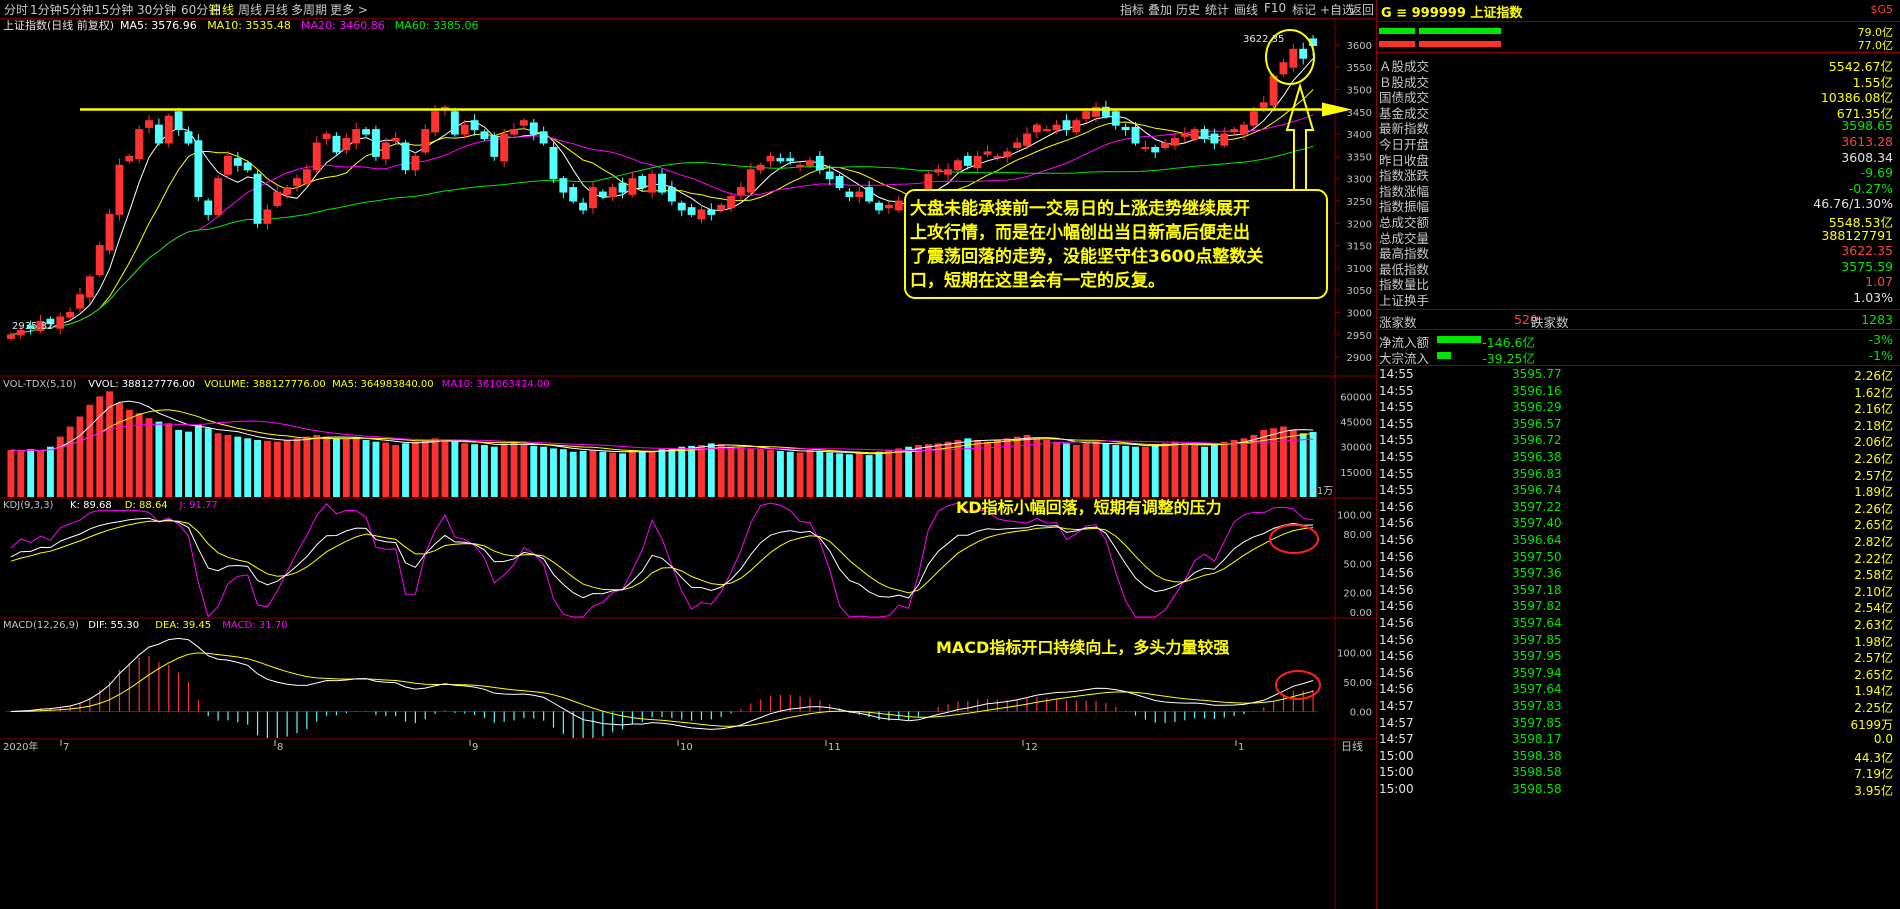 The image size is (1900, 909). I want to click on tab-6: 日线, so click(222, 10).